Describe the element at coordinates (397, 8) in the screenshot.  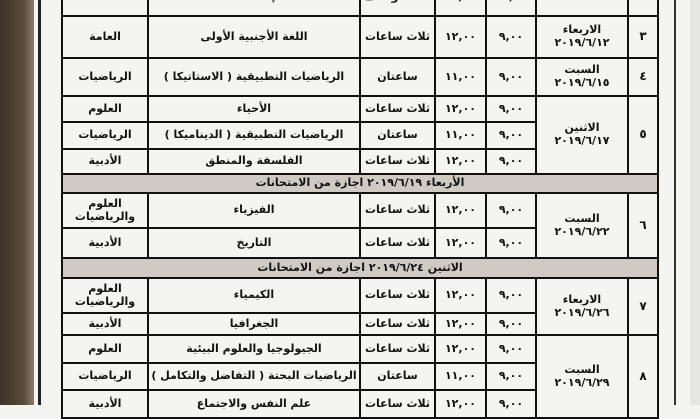
I see `duration: ساعة ونصف` at that location.